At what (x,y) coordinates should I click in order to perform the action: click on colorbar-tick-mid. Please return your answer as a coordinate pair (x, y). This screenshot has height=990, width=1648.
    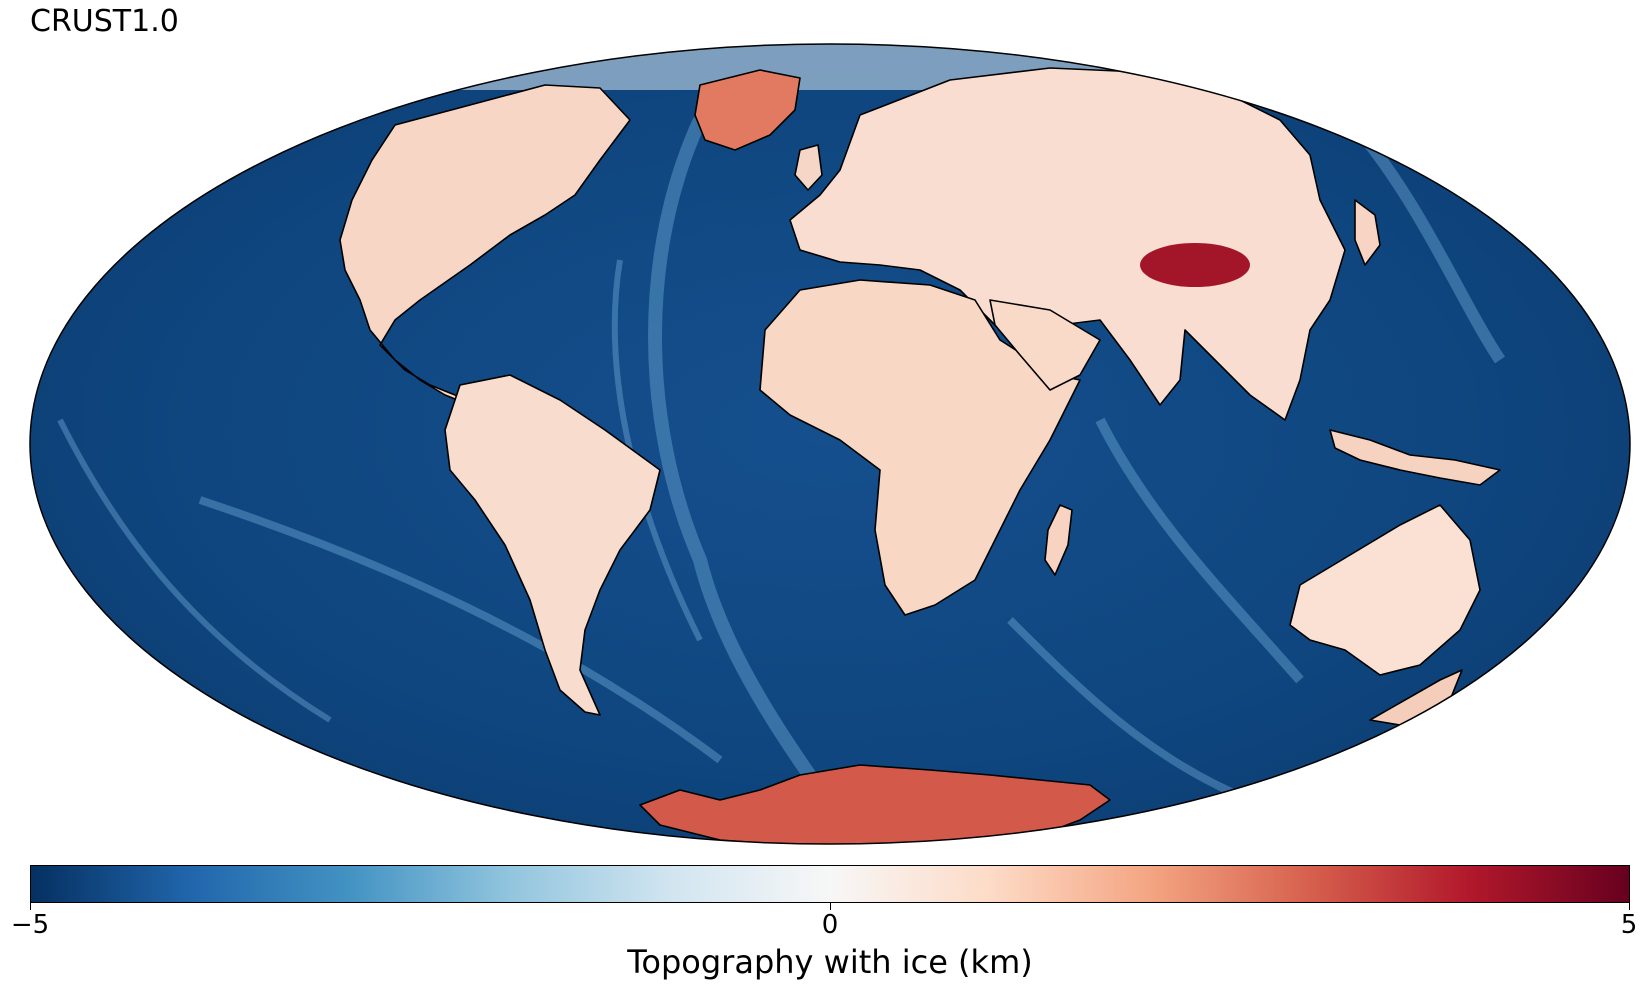
    Looking at the image, I should click on (830, 906).